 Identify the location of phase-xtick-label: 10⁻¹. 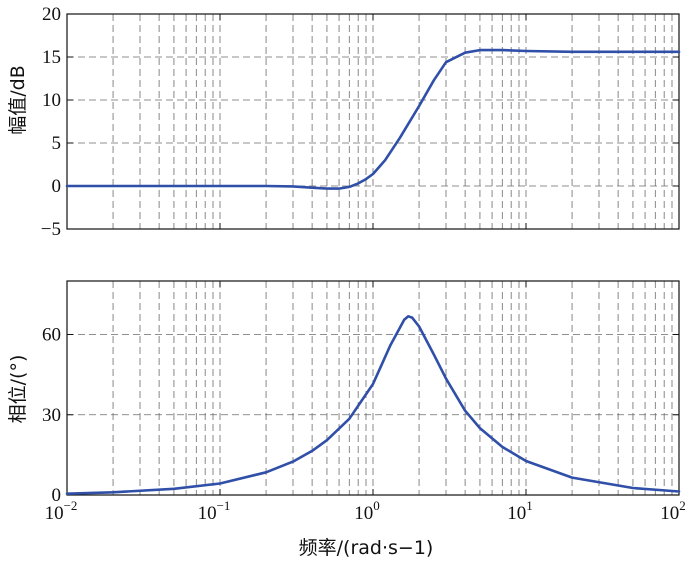
(214, 511).